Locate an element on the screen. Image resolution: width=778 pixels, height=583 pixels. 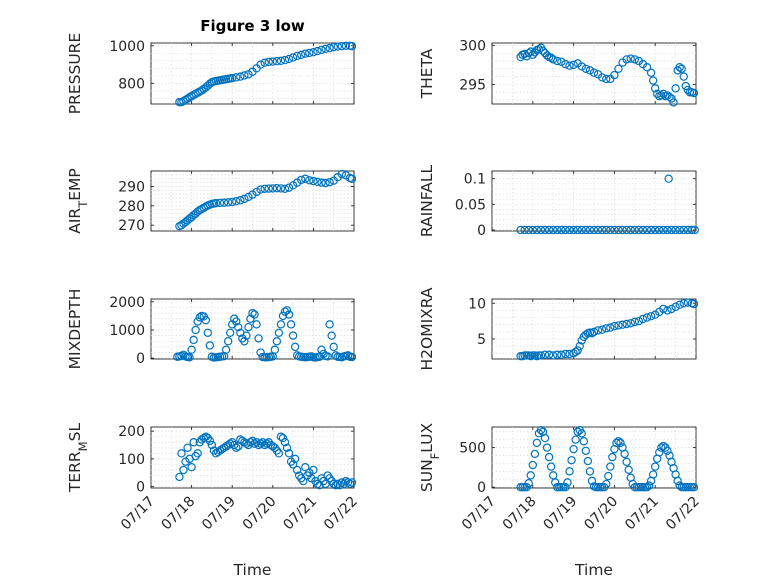
mixdepth-axes: 0 1000 2000 MIXDEPTH is located at coordinates (211, 329).